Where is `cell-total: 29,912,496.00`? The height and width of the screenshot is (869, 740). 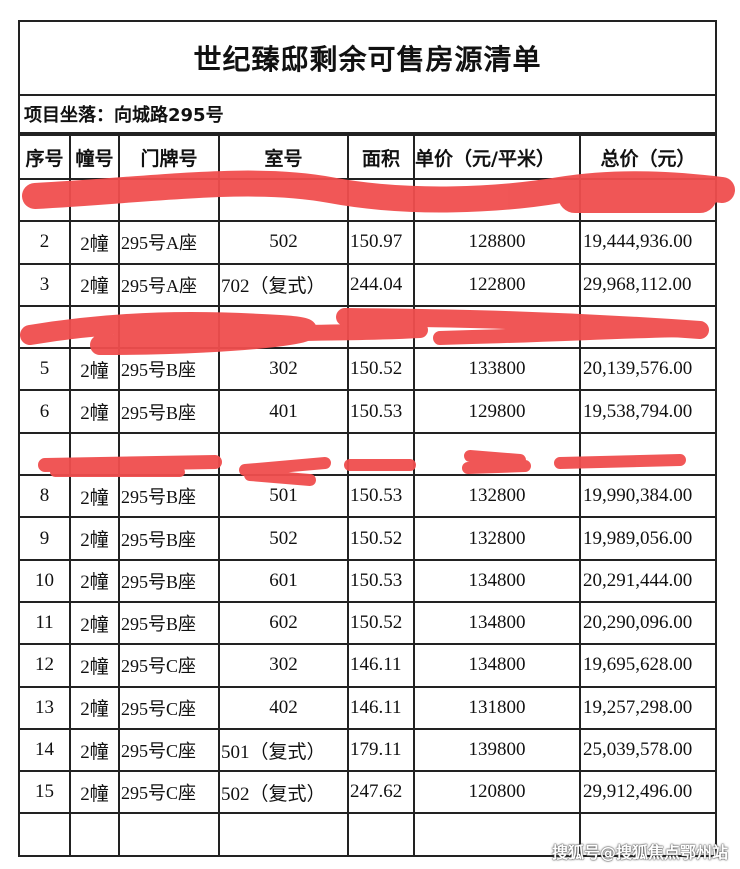
cell-total: 29,912,496.00 is located at coordinates (647, 792).